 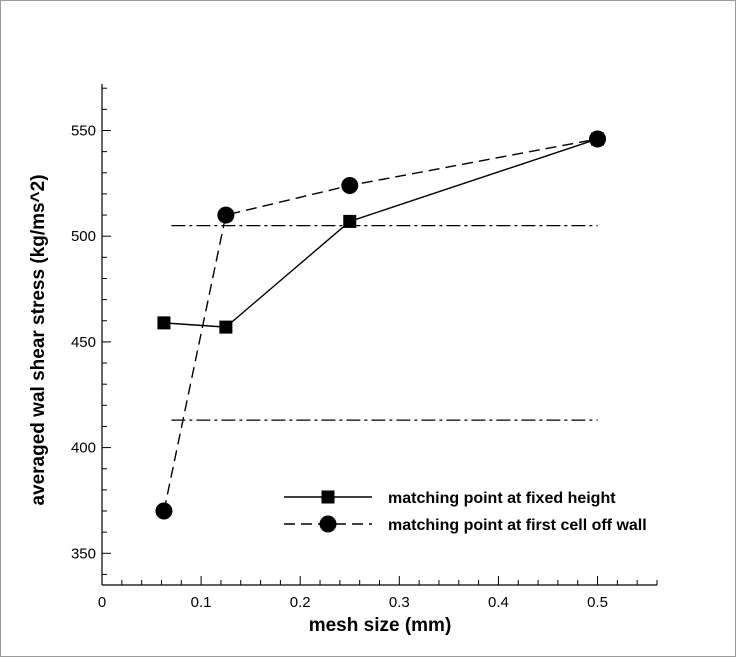 What do you see at coordinates (83, 236) in the screenshot?
I see `y-tick-label: 500` at bounding box center [83, 236].